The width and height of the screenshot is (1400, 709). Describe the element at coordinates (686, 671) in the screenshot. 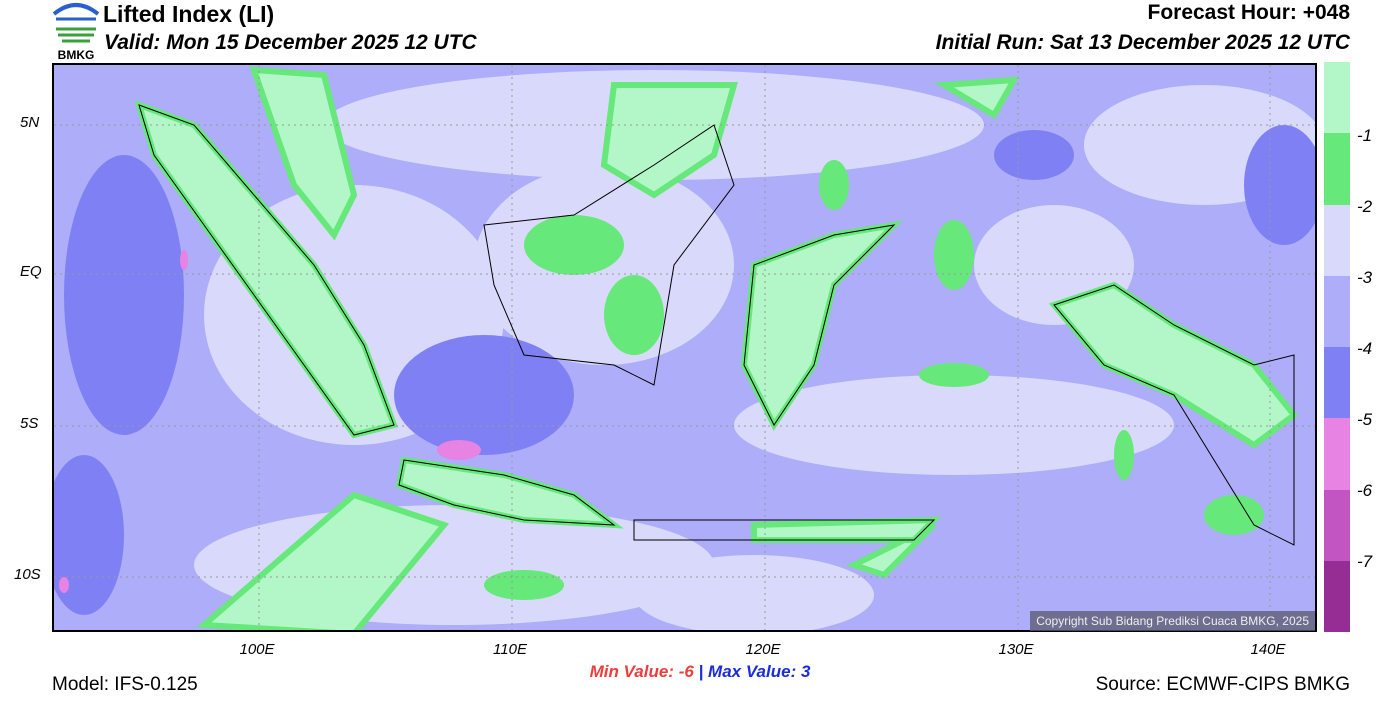

I see `min-value: -6` at that location.